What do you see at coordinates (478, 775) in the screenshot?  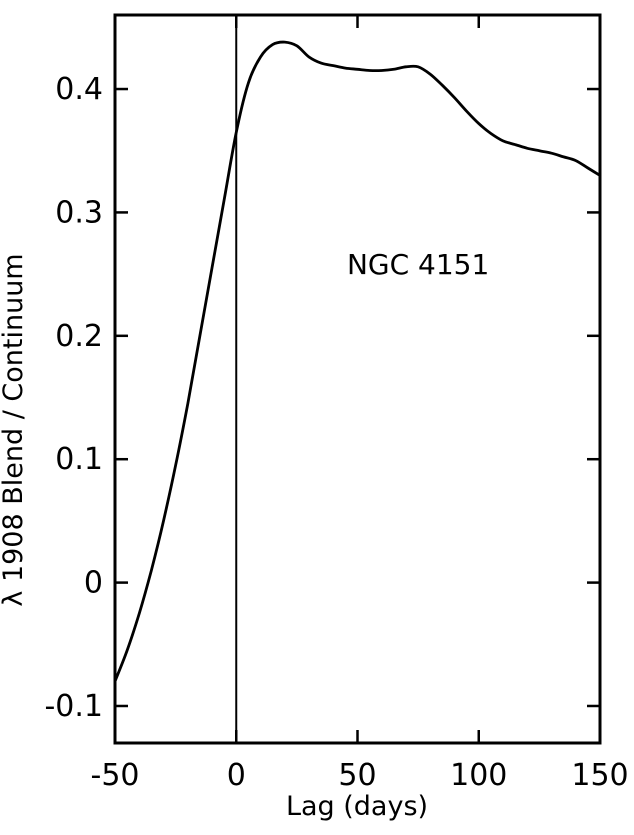 I see `x-tick-label: 100` at bounding box center [478, 775].